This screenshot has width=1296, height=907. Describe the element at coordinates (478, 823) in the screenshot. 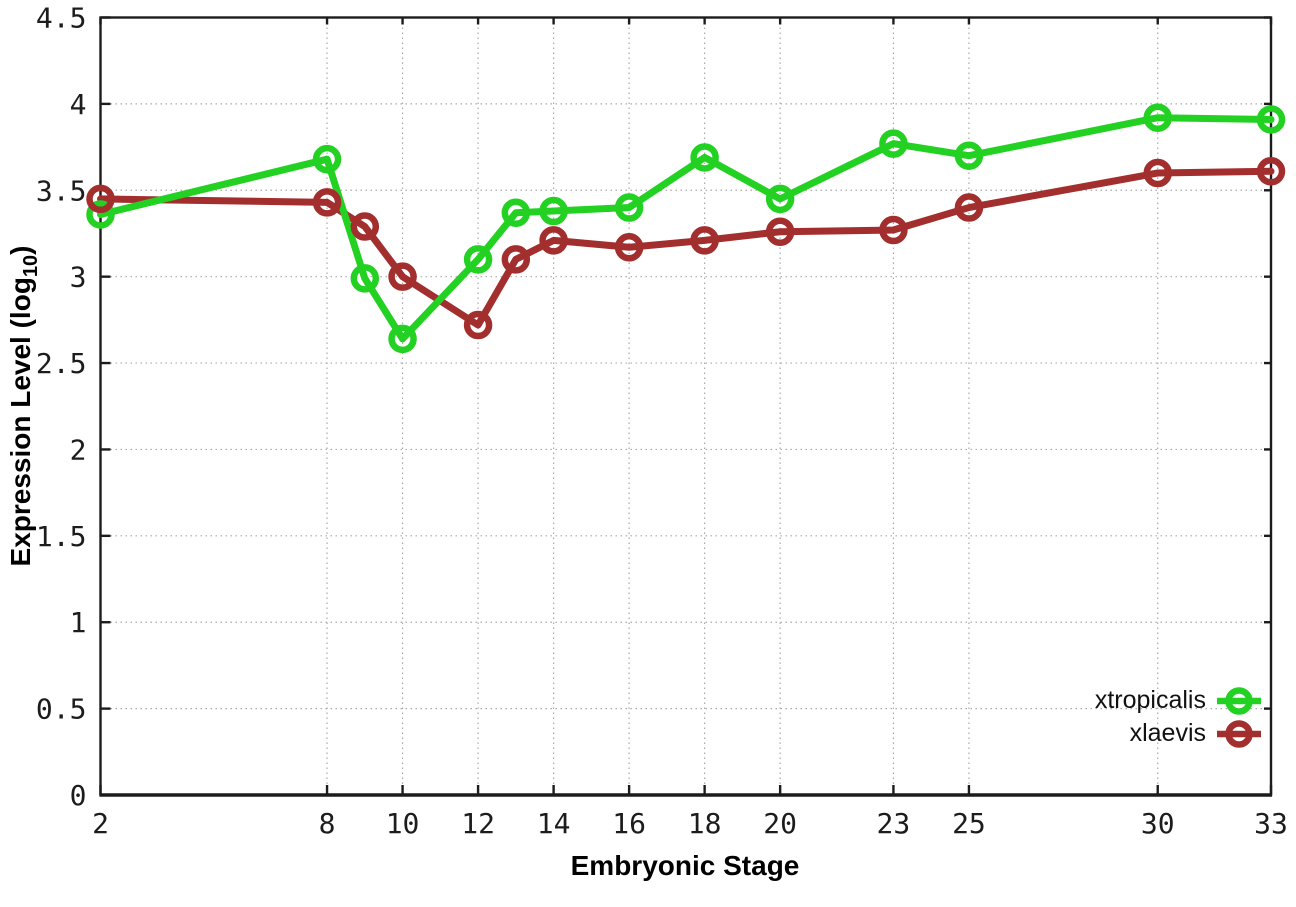

I see `x-tick-label: 12` at that location.